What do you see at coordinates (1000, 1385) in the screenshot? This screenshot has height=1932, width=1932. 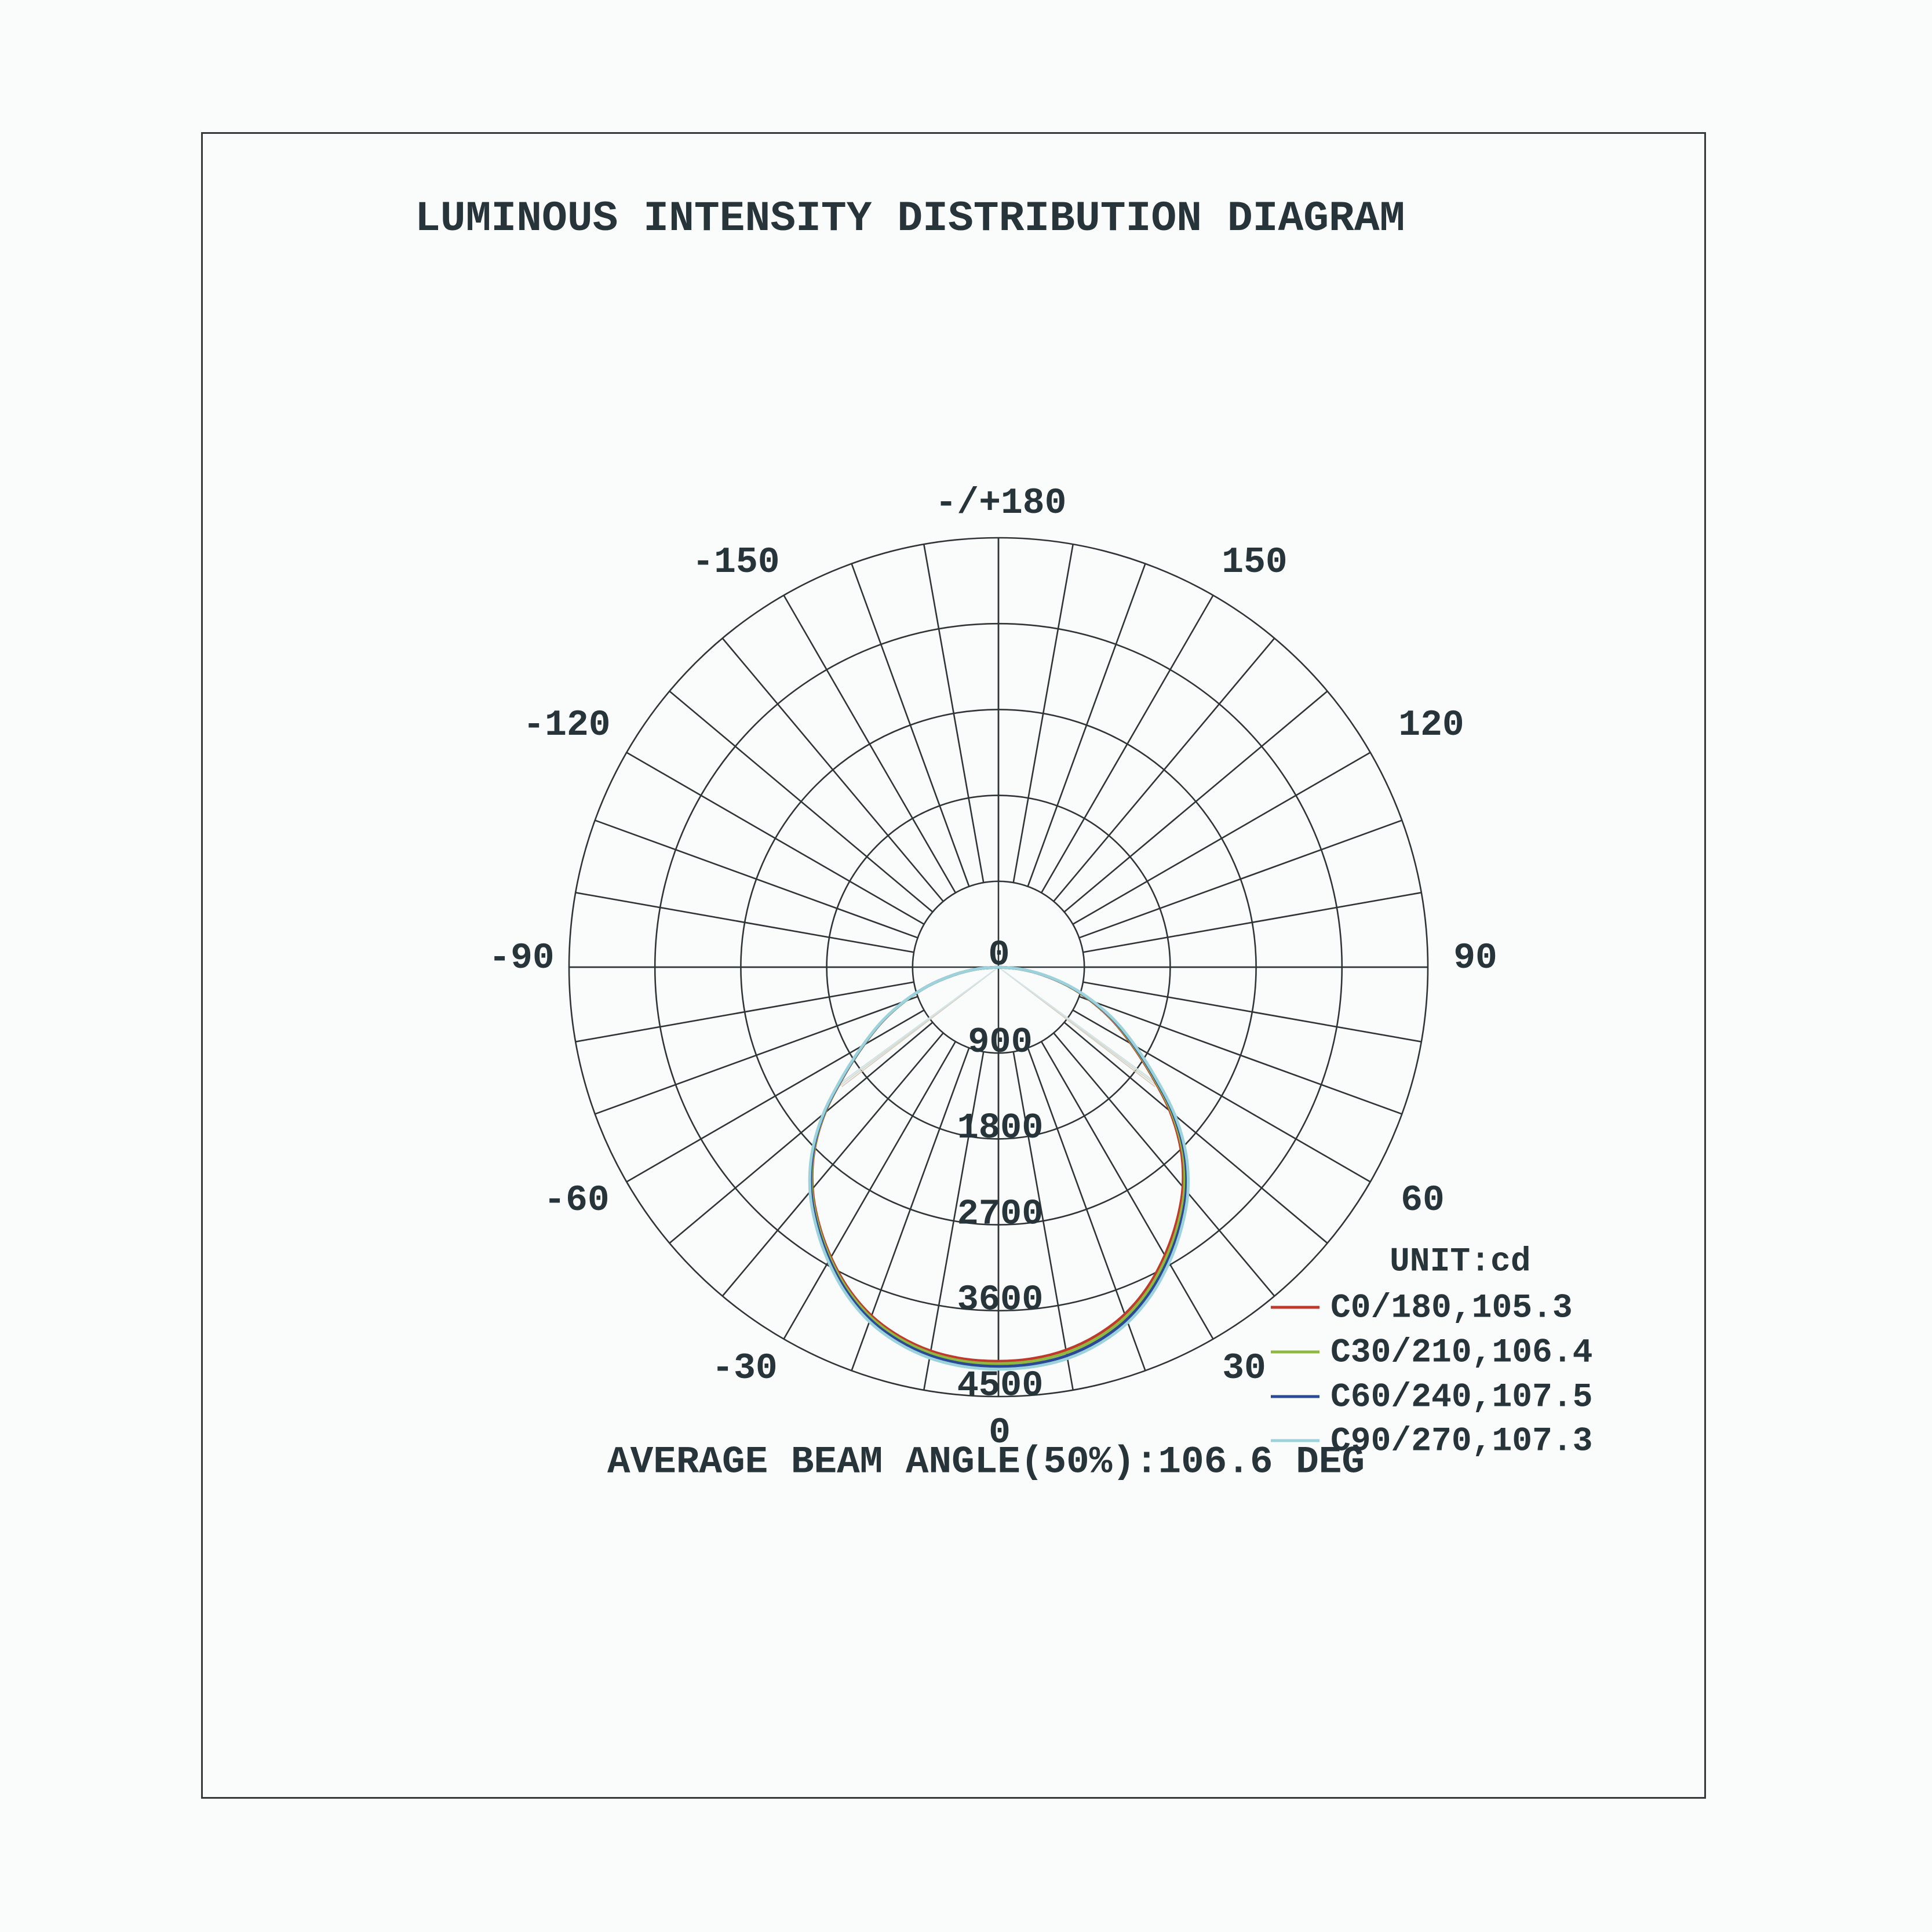 I see `radial-label-4500: 4500` at bounding box center [1000, 1385].